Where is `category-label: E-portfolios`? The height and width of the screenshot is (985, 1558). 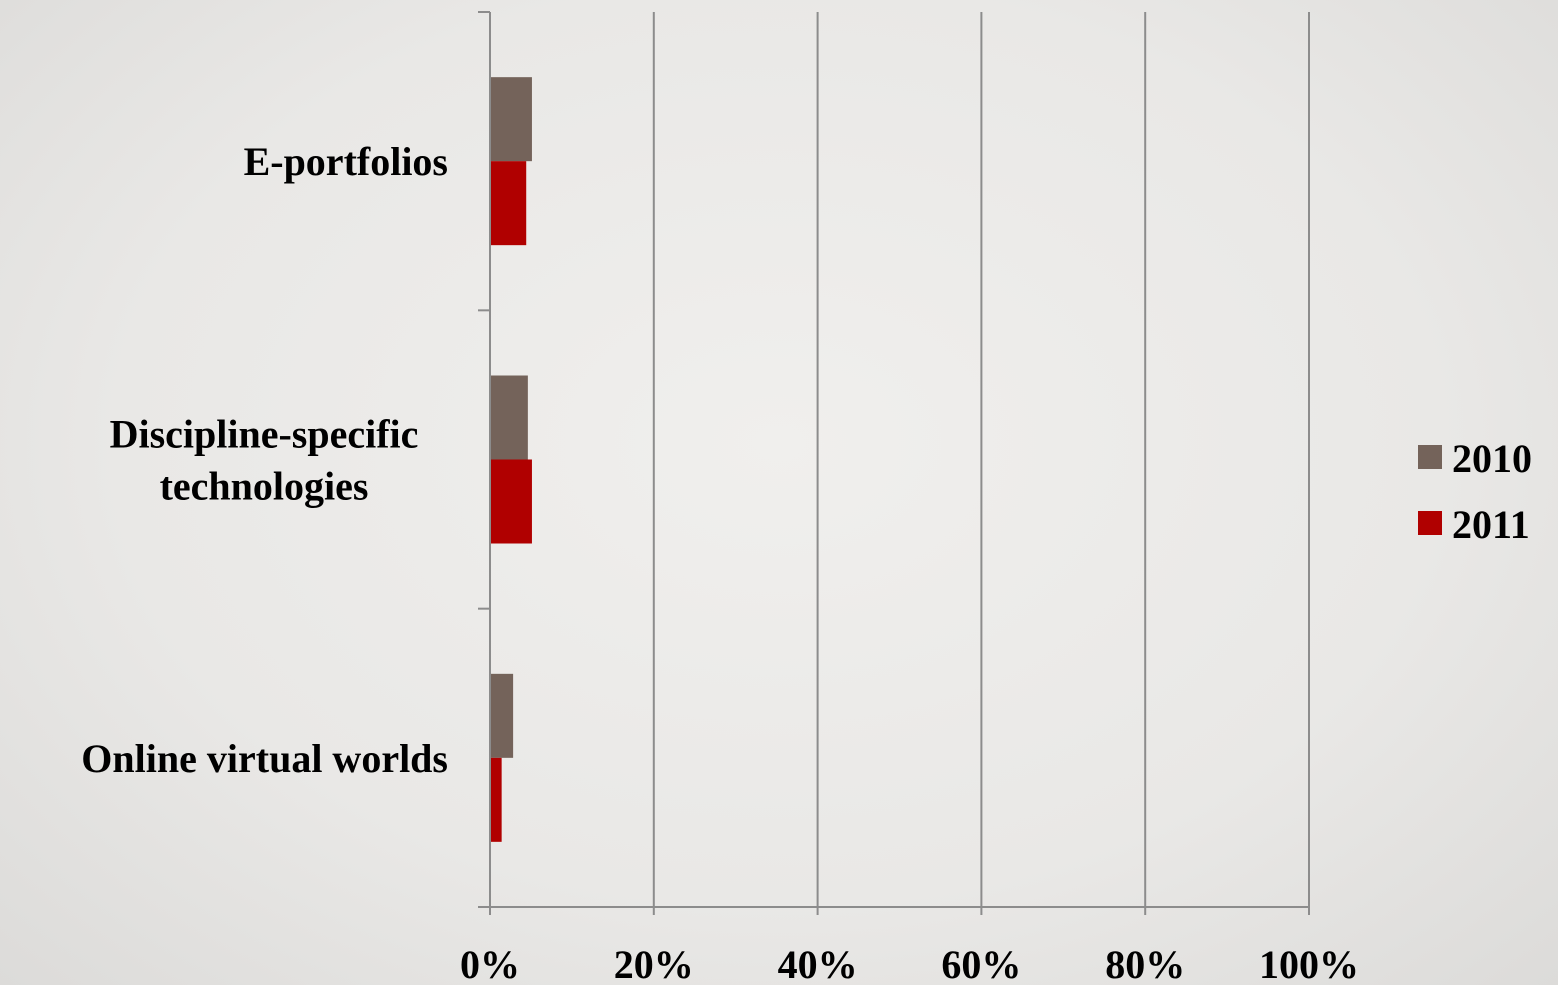 category-label: E-portfolios is located at coordinates (346, 161).